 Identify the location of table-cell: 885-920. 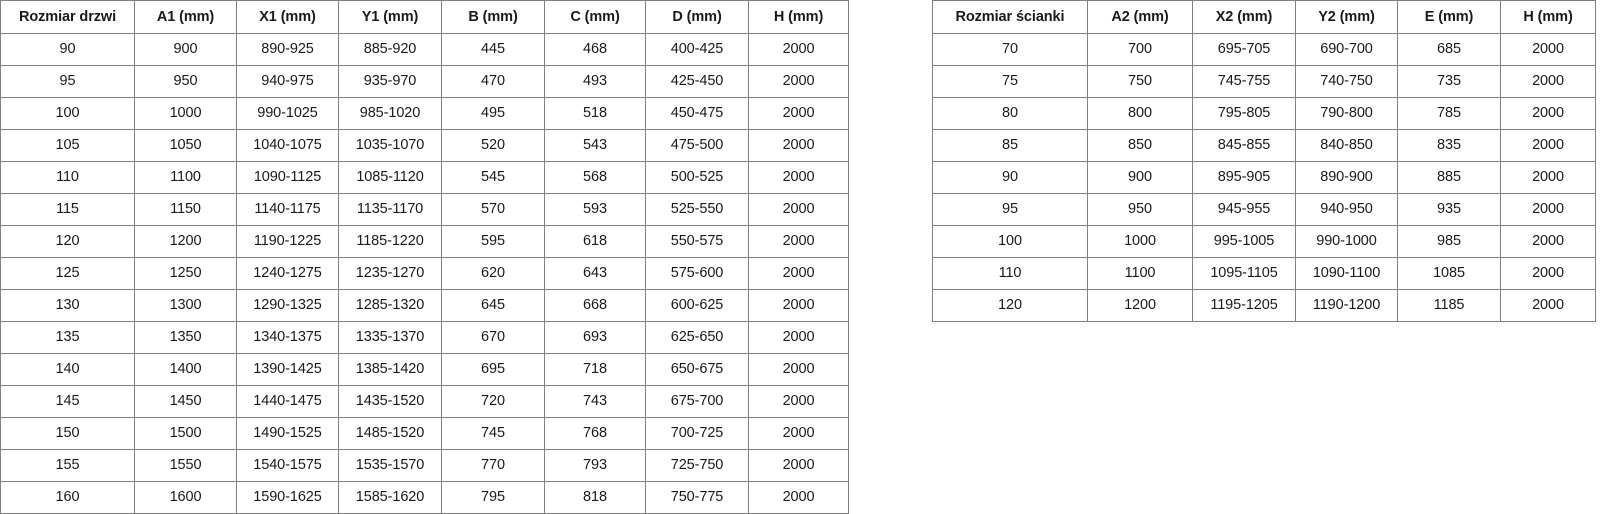
(390, 49).